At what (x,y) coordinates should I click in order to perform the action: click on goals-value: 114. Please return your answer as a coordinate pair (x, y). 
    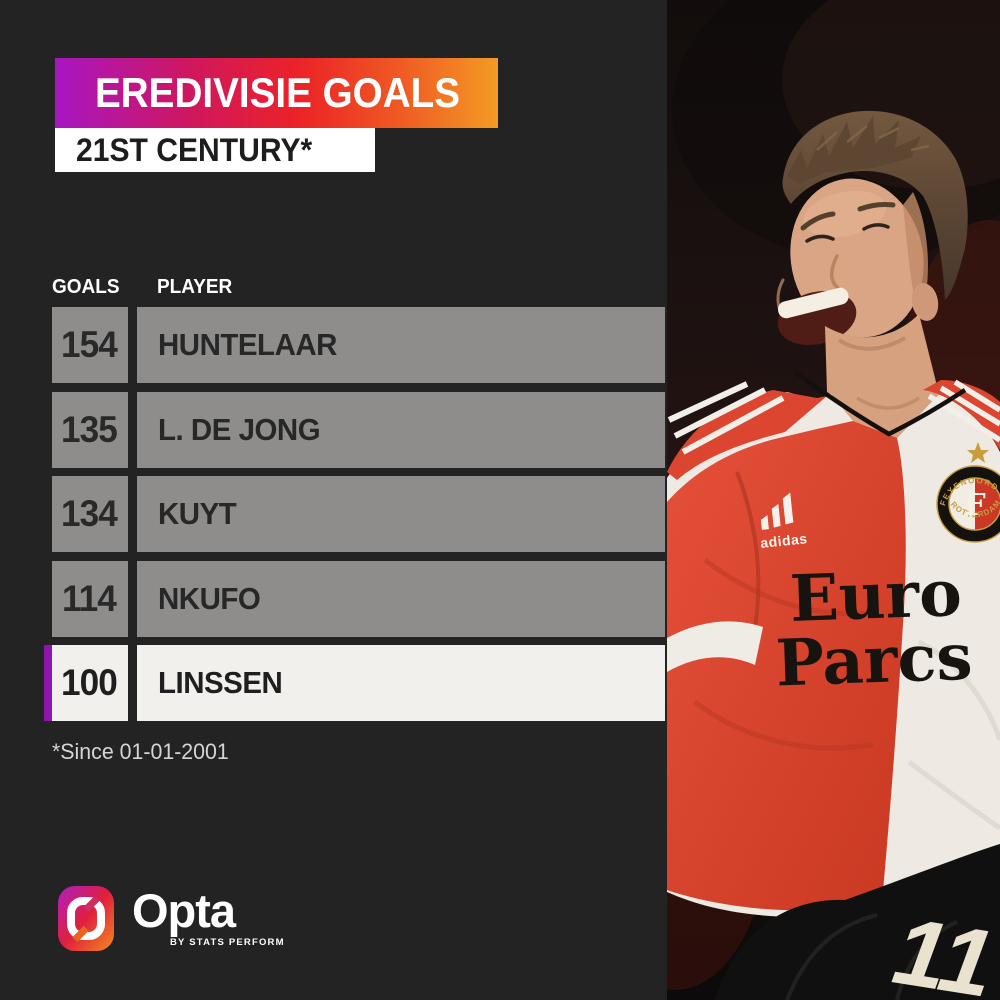
    Looking at the image, I should click on (89, 598).